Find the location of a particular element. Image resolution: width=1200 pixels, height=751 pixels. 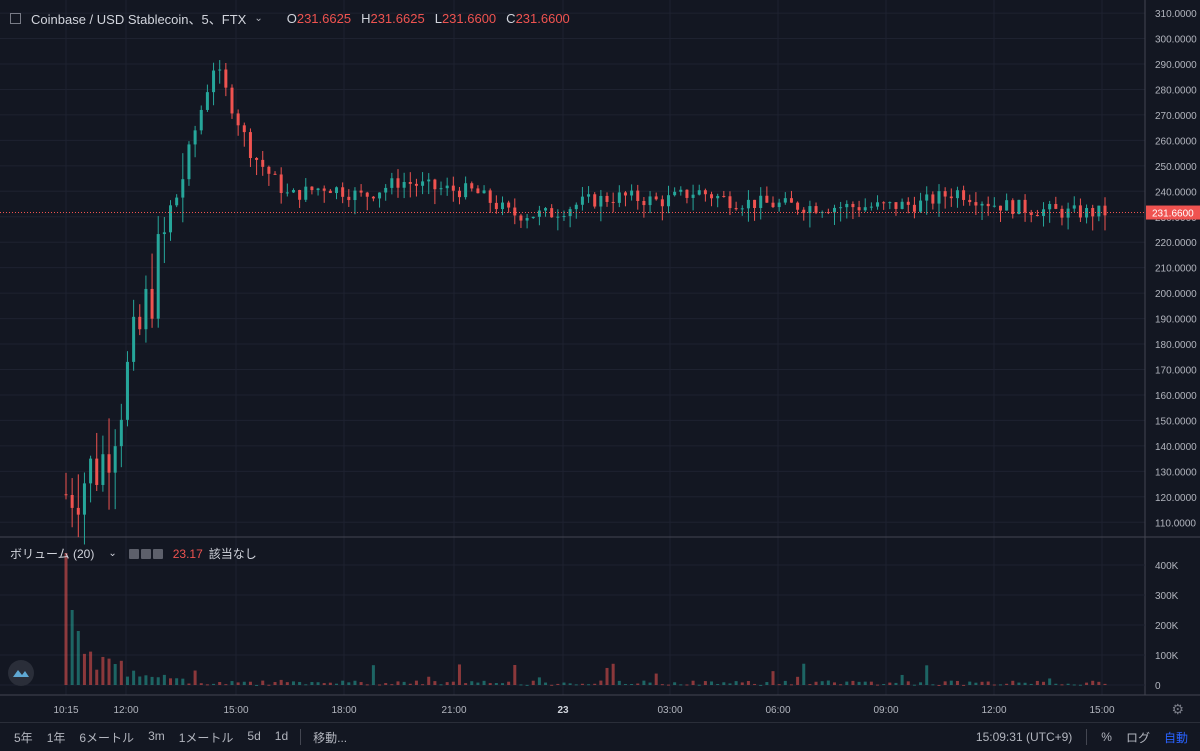

clock: 15:09:31 (UTC+9) is located at coordinates (1024, 737).